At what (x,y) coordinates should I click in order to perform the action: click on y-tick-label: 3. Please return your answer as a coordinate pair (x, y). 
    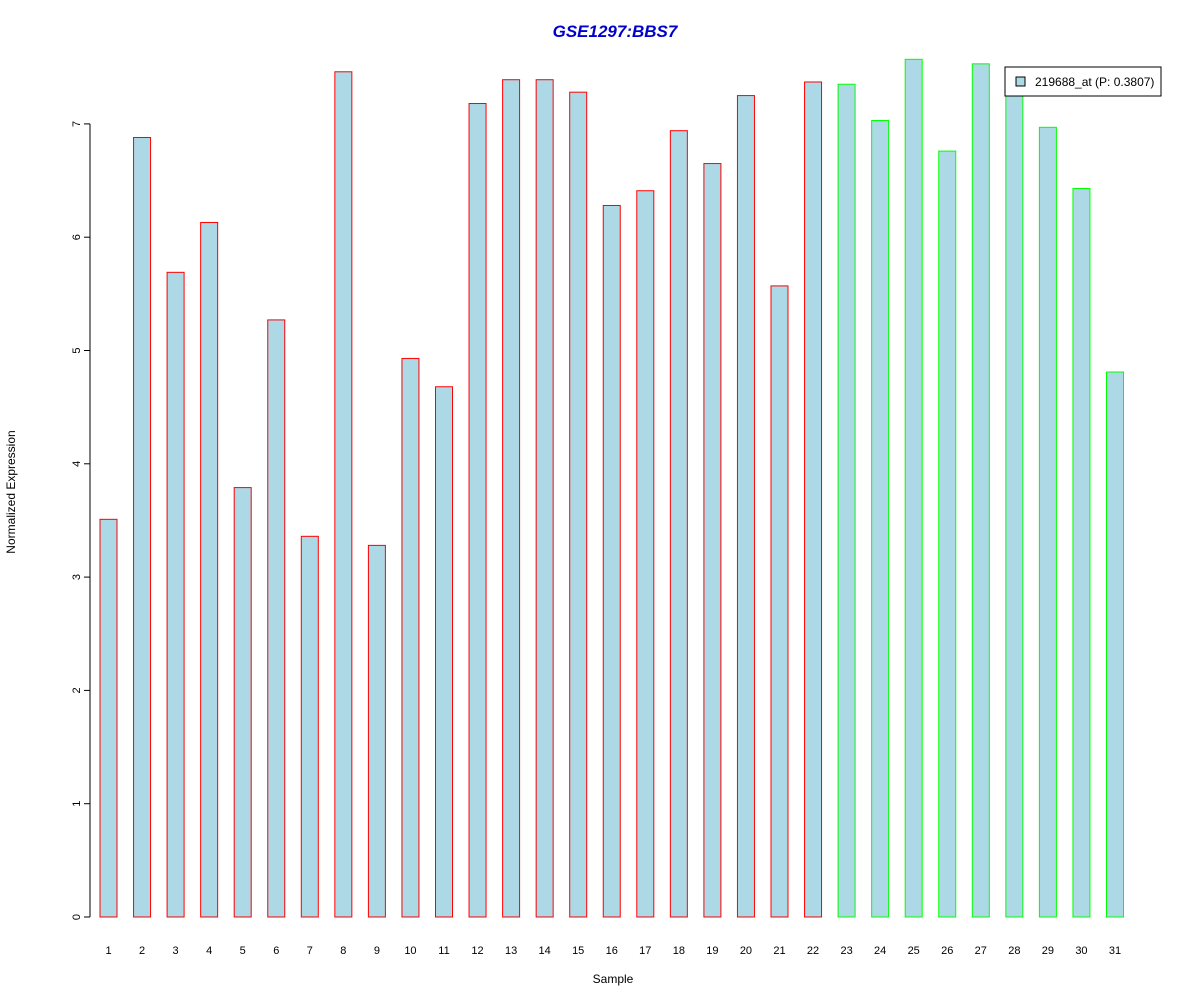
    Looking at the image, I should click on (77, 577).